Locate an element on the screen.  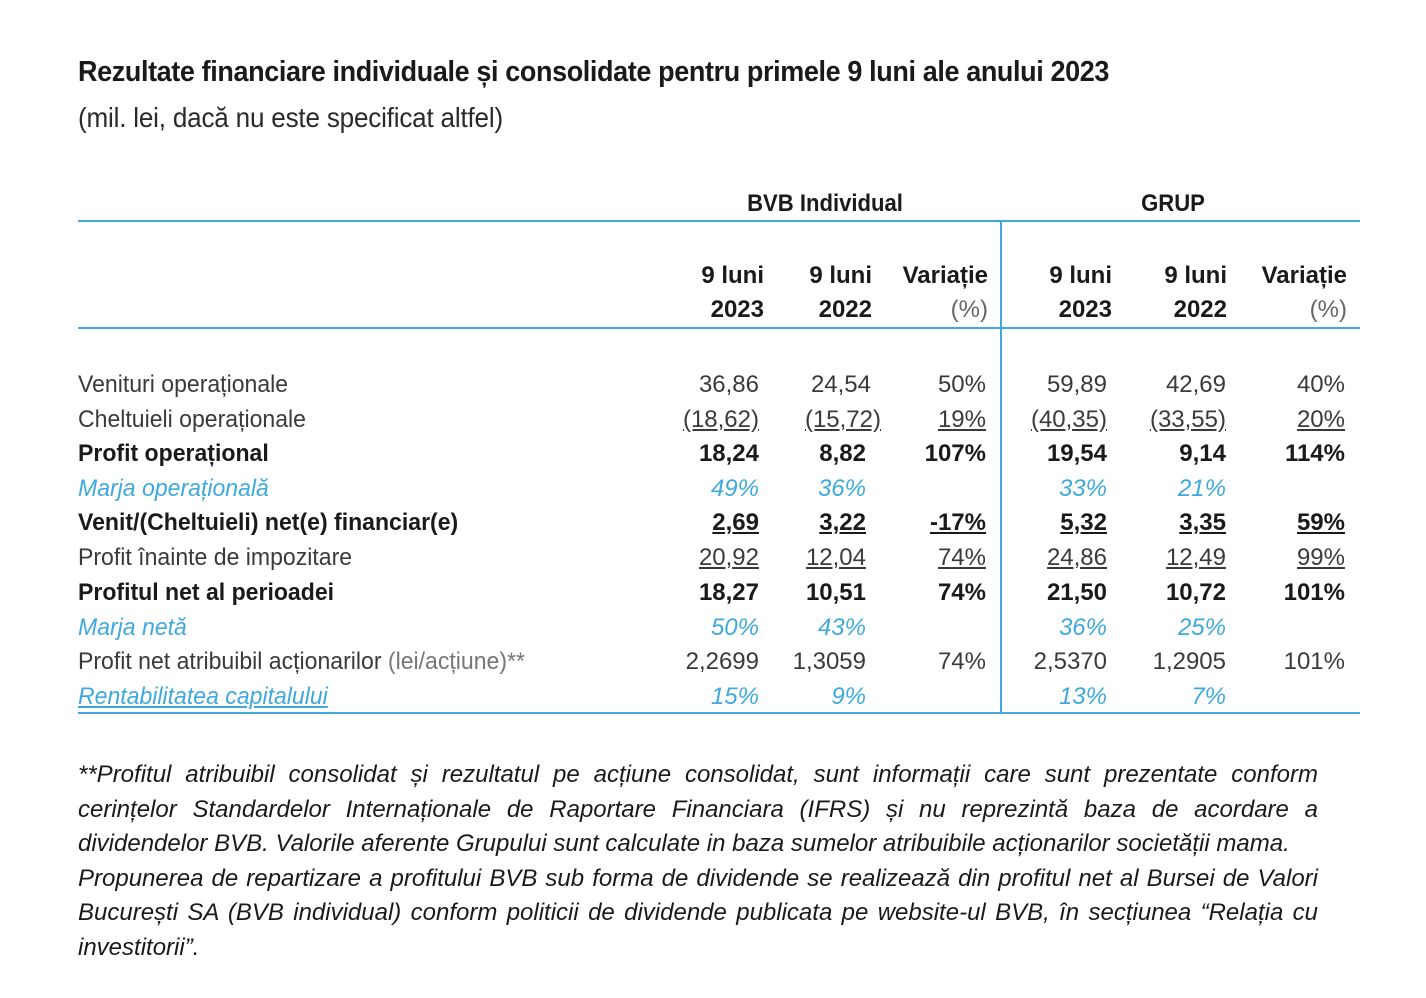
cell-ind-2022: (15,72) is located at coordinates (842, 419).